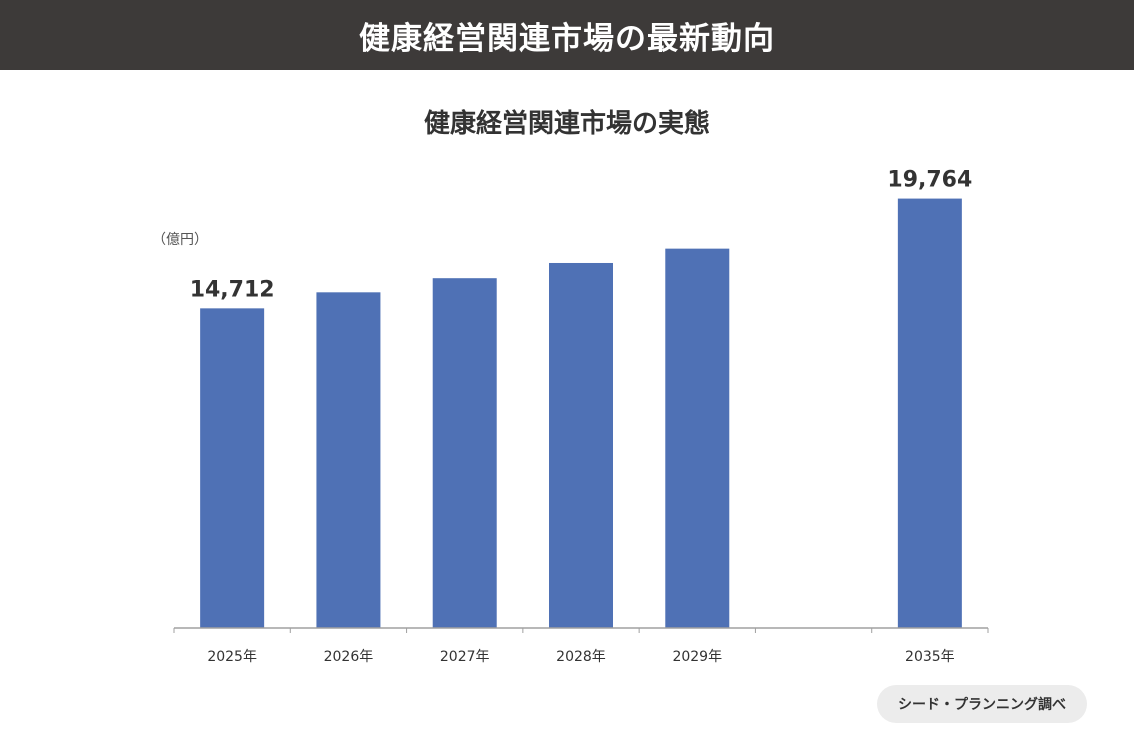  What do you see at coordinates (465, 657) in the screenshot?
I see `x-tick-label: 2027年` at bounding box center [465, 657].